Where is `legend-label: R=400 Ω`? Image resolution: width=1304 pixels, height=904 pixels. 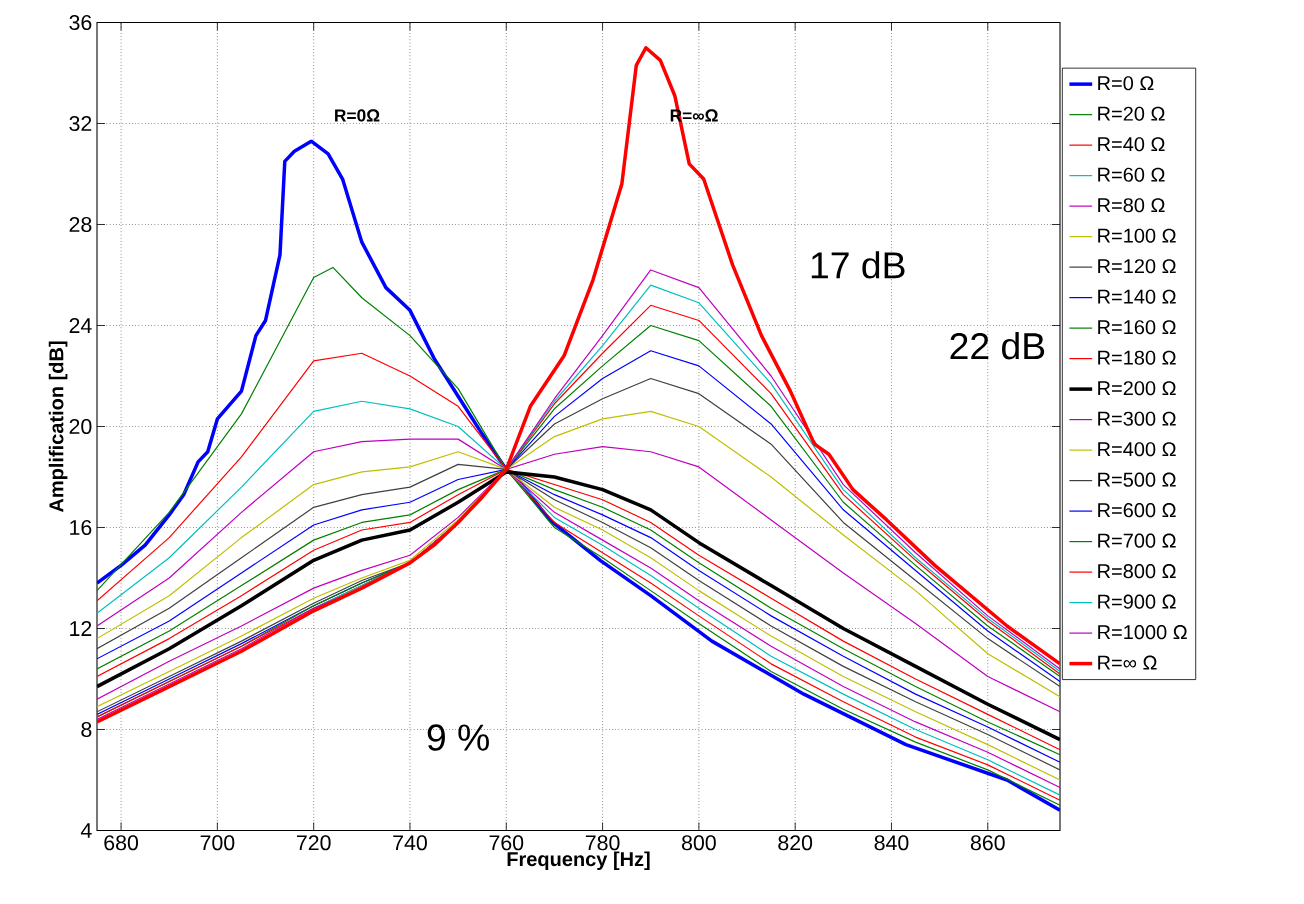 legend-label: R=400 Ω is located at coordinates (1137, 449).